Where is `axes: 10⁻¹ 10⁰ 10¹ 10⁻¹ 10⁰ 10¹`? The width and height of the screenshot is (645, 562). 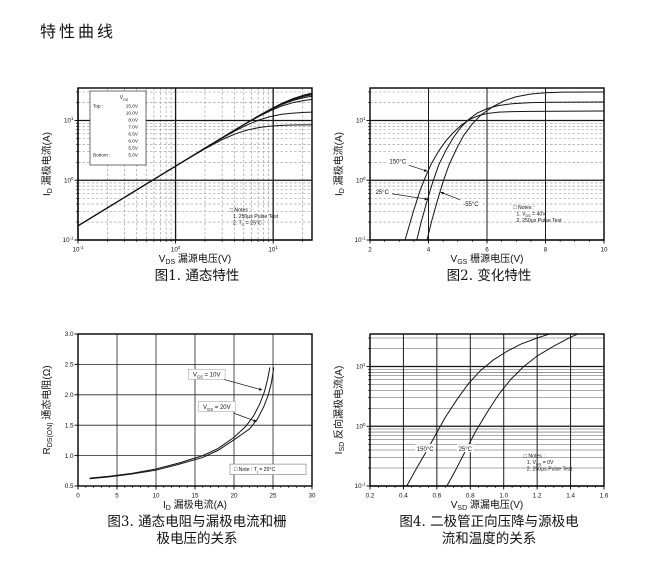 axes: 10⁻¹ 10⁰ 10¹ 10⁻¹ 10⁰ 10¹ is located at coordinates (183, 172).